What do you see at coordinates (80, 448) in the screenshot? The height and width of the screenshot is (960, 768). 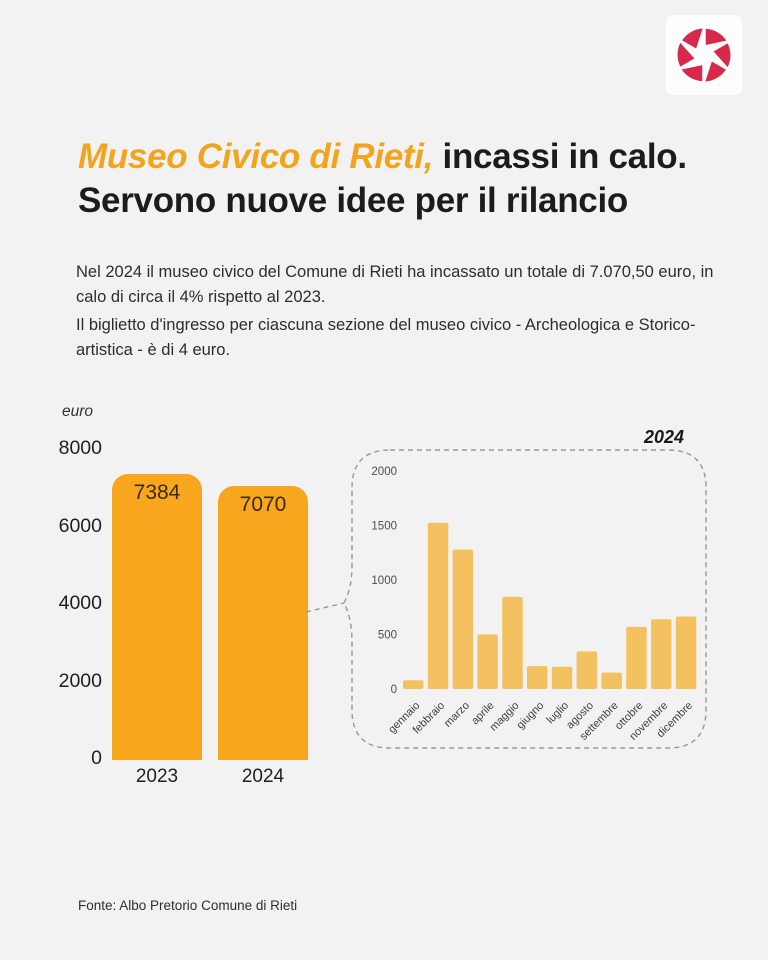 I see `main-y-tick-8000: 8000` at bounding box center [80, 448].